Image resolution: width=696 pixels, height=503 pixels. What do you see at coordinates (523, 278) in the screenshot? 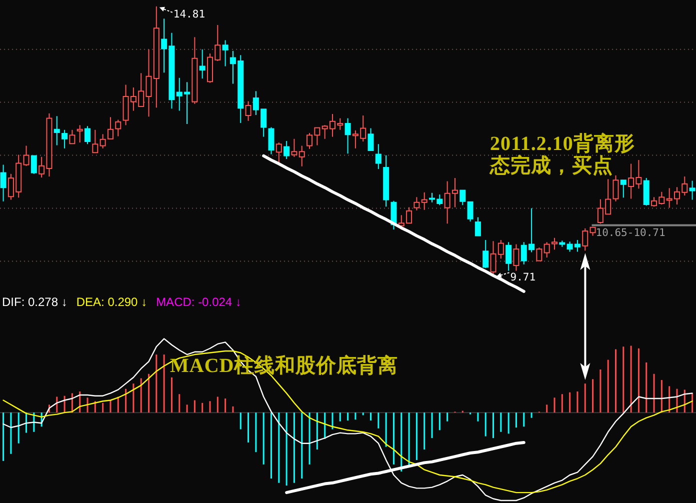
I see `annotation: 9.71` at bounding box center [523, 278].